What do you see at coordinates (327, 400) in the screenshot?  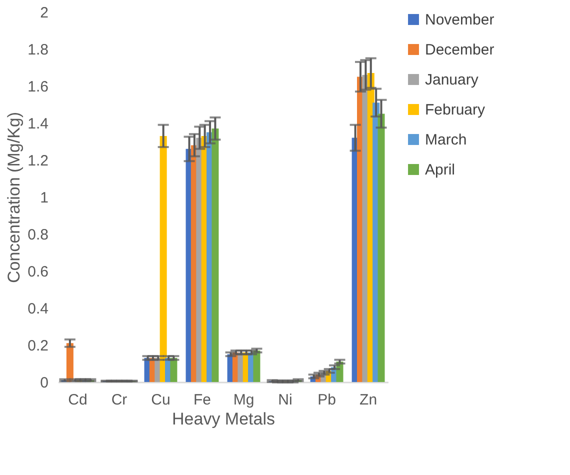 I see `x-tick-label: Pb` at bounding box center [327, 400].